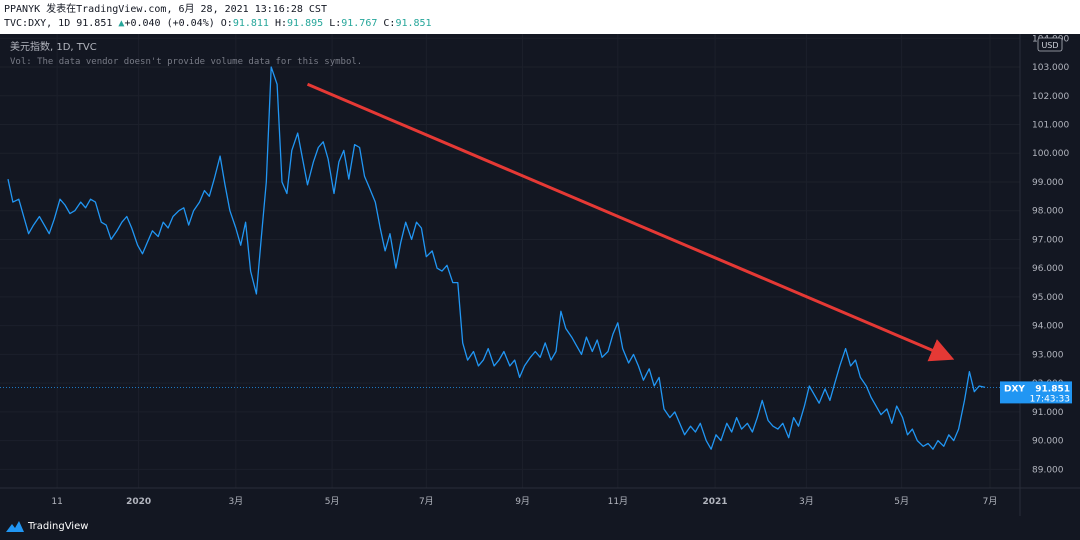 This screenshot has width=1080, height=540. Describe the element at coordinates (1048, 240) in the screenshot. I see `y-tick-label: 97.000` at that location.